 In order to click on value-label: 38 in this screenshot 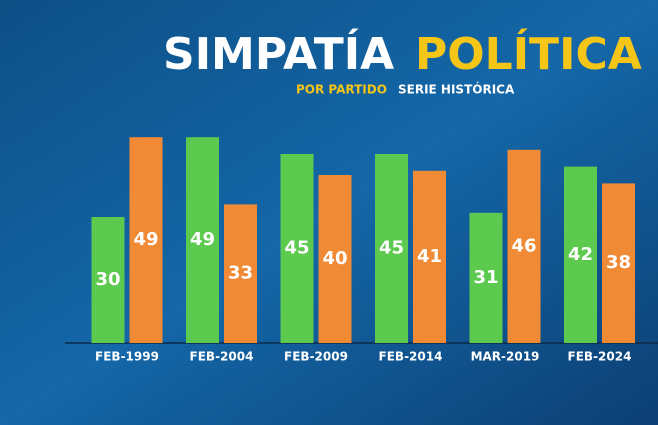, I will do `click(618, 262)`.